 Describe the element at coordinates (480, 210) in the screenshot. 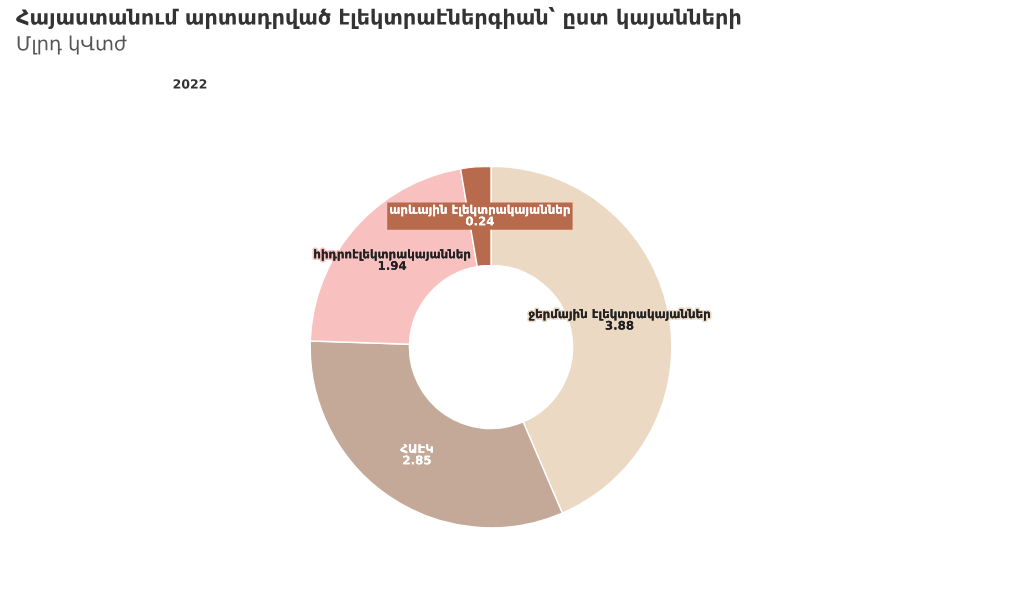

I see `slice-label: արևային էլեկտրակայաններ` at that location.